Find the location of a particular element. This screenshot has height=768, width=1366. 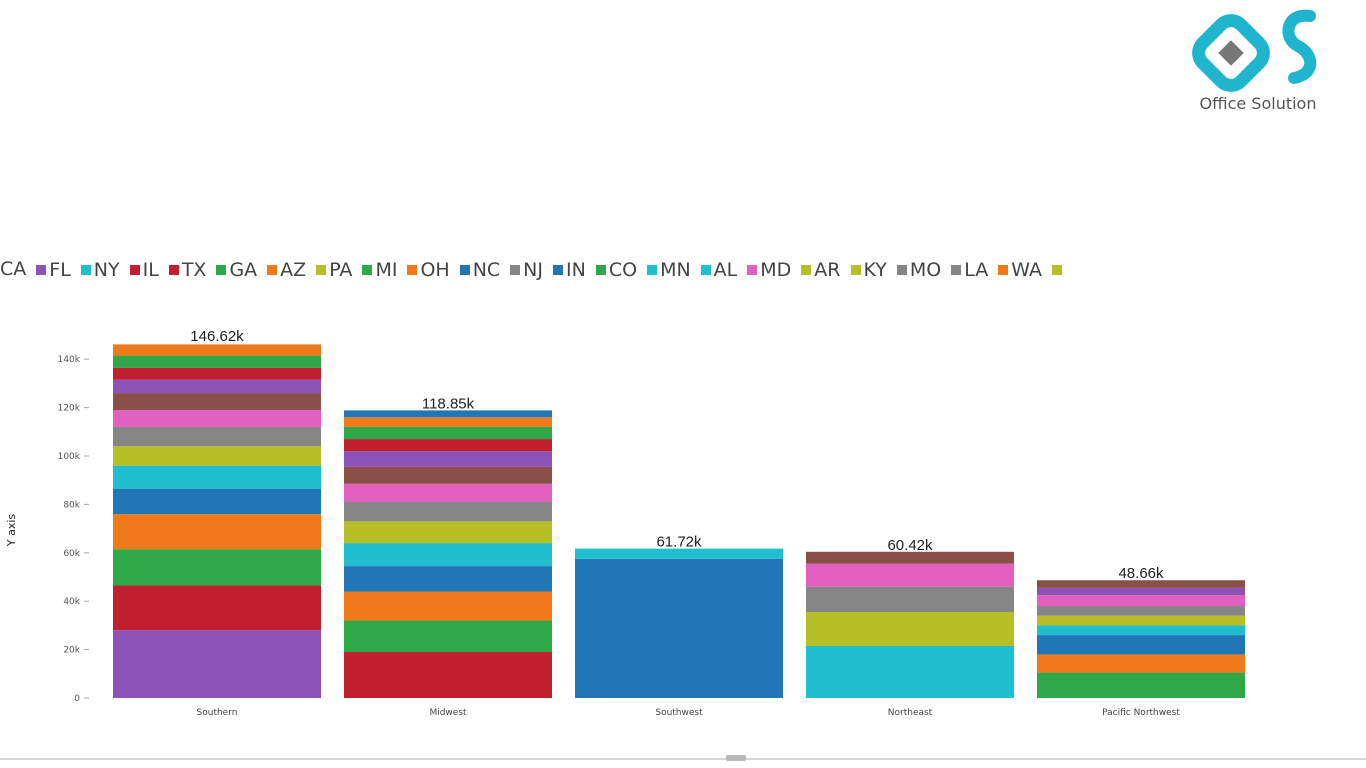

legend-item: LA is located at coordinates (969, 270).